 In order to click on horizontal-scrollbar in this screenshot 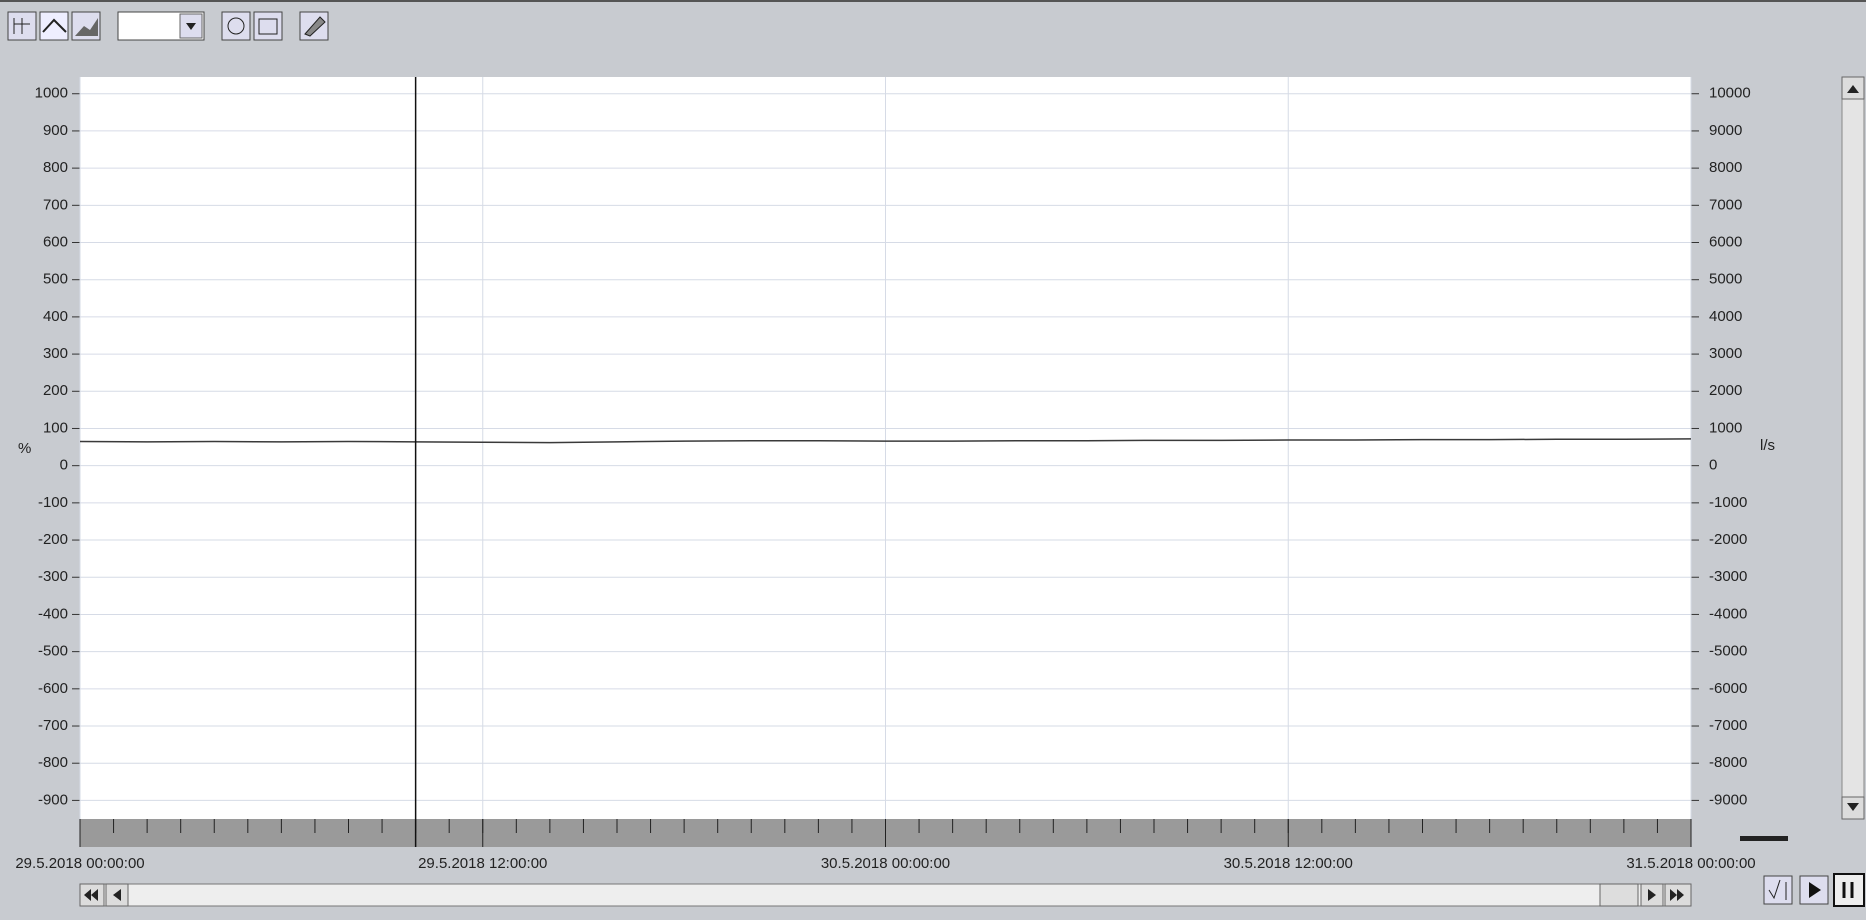, I will do `click(885, 895)`.